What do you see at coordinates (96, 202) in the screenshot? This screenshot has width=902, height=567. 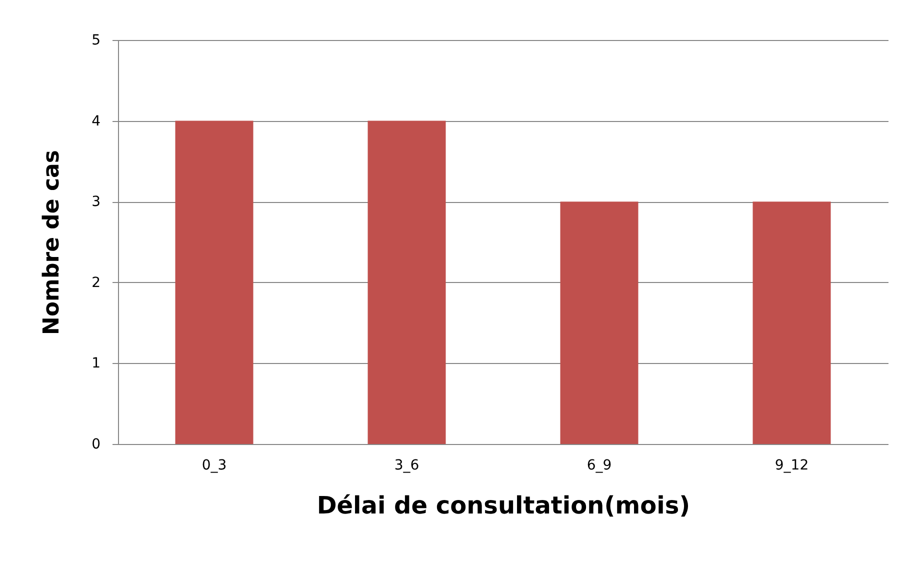 I see `y-tick-label: 3` at bounding box center [96, 202].